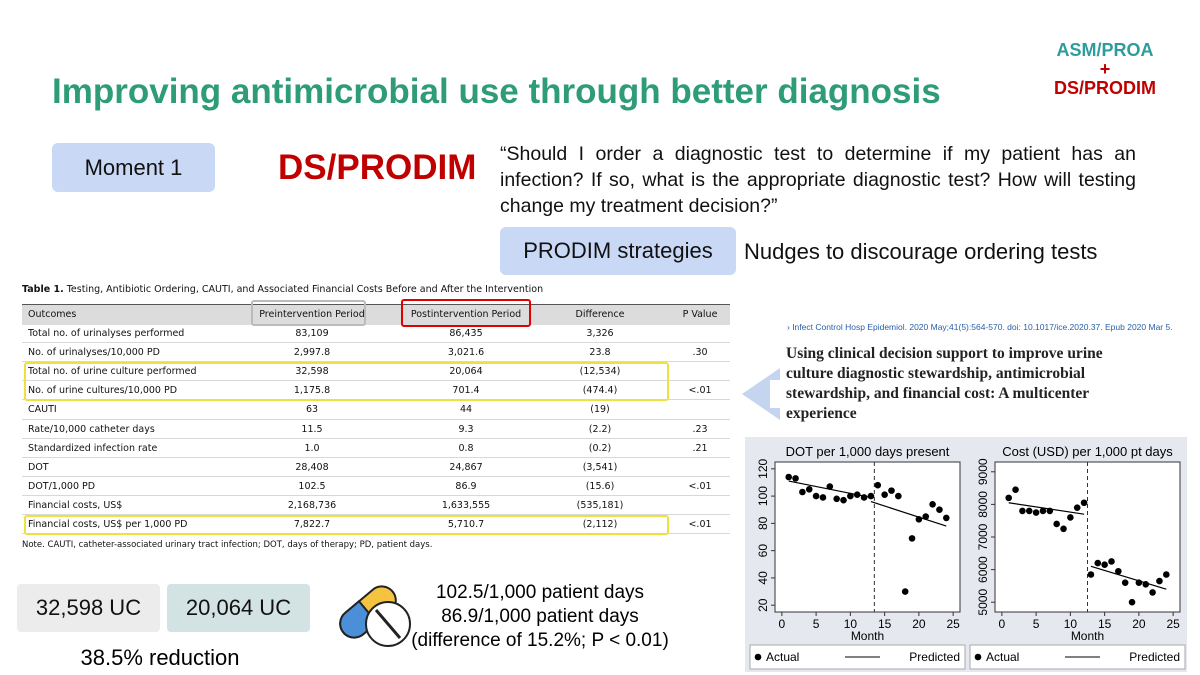  What do you see at coordinates (700, 448) in the screenshot?
I see `table-cell: .21` at bounding box center [700, 448].